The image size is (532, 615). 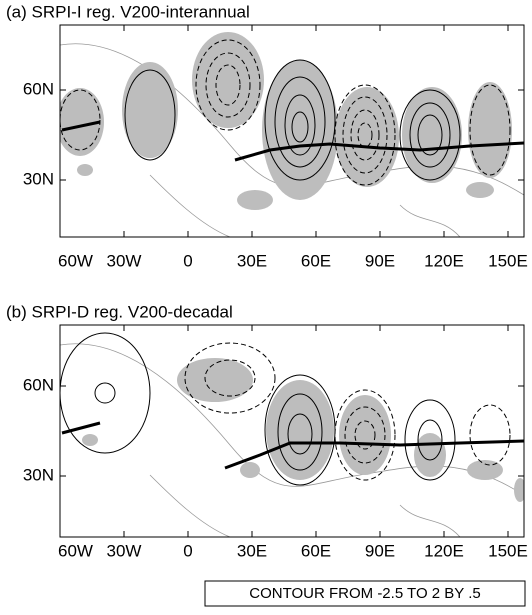 What do you see at coordinates (119, 311) in the screenshot?
I see `panel-title: (b) SRPI-D reg. V200-decadal` at bounding box center [119, 311].